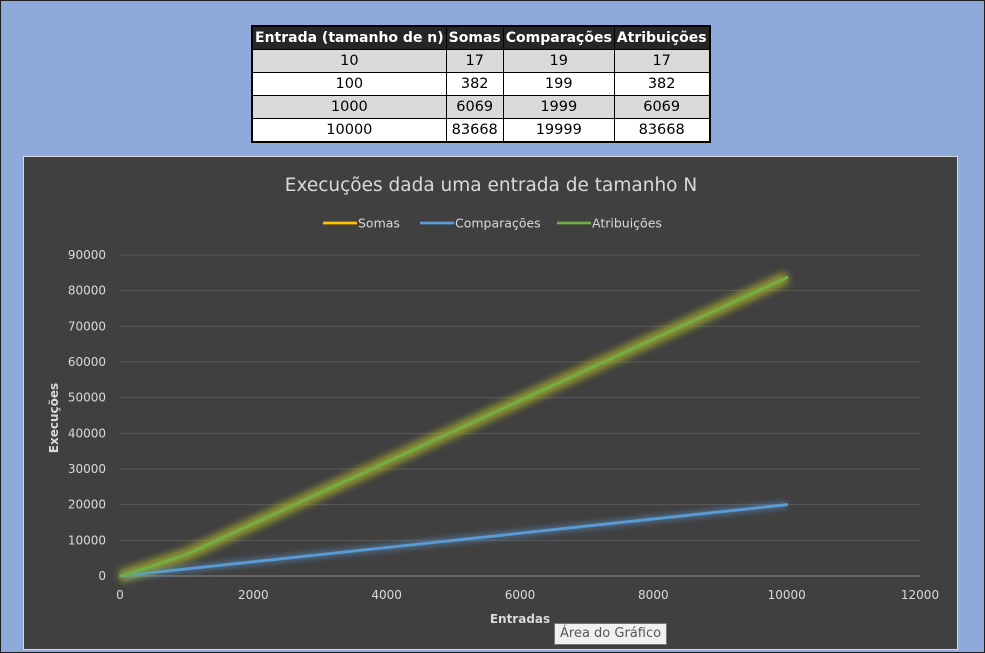 The height and width of the screenshot is (653, 985). Describe the element at coordinates (87, 433) in the screenshot. I see `y-tick-label: 40000` at that location.